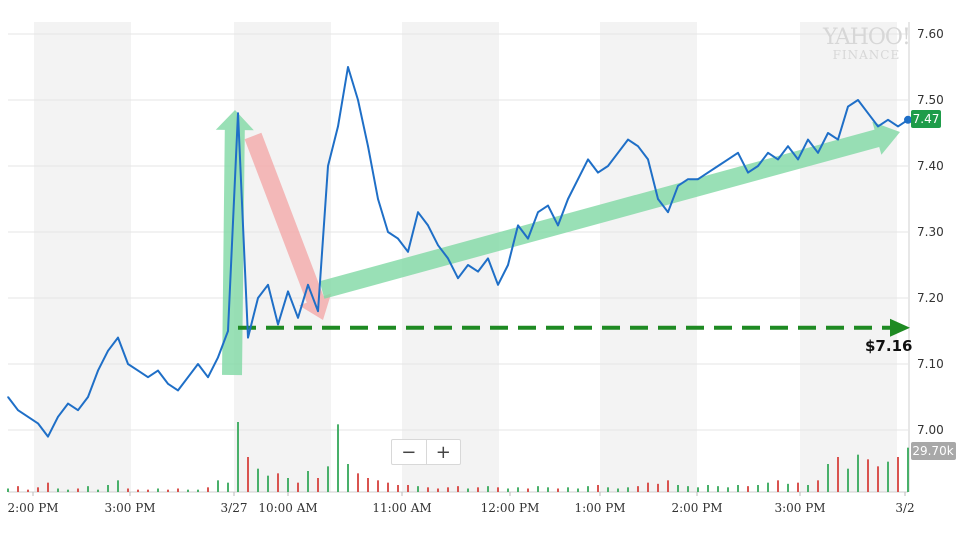 This screenshot has height=540, width=960. Describe the element at coordinates (930, 430) in the screenshot. I see `y-tick-label-6: 7.00` at that location.